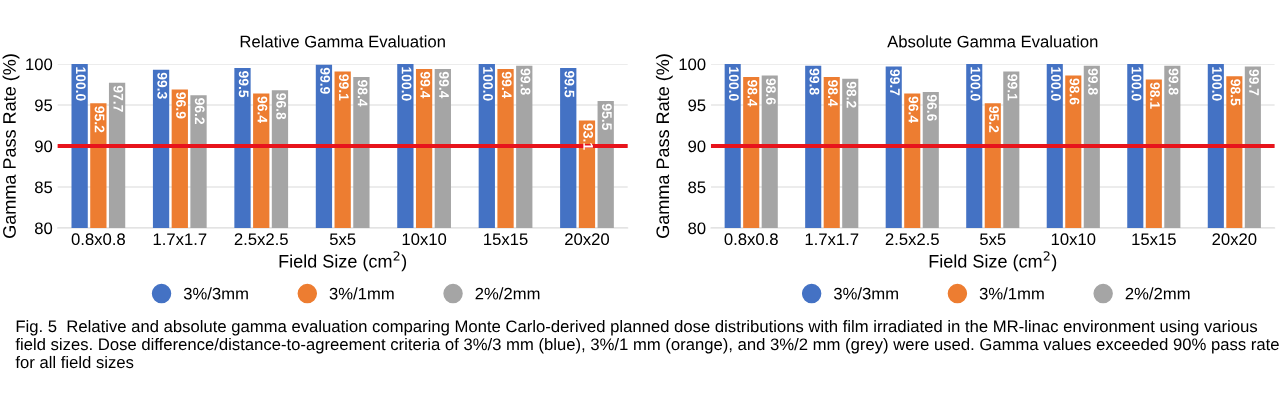 The image size is (1281, 400). What do you see at coordinates (588, 136) in the screenshot?
I see `data-label: 93.1` at bounding box center [588, 136].